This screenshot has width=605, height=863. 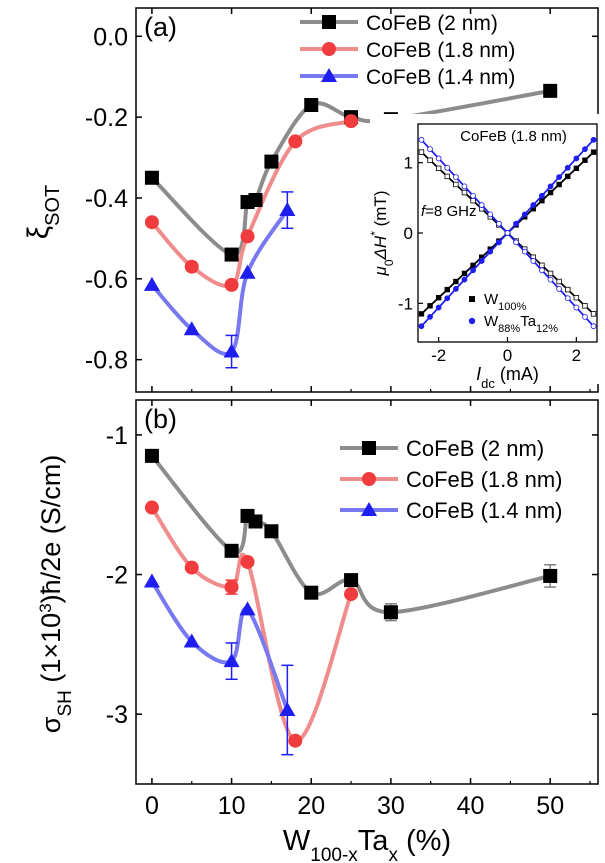 I want to click on x-axis-label-part: (%), so click(x=424, y=841).